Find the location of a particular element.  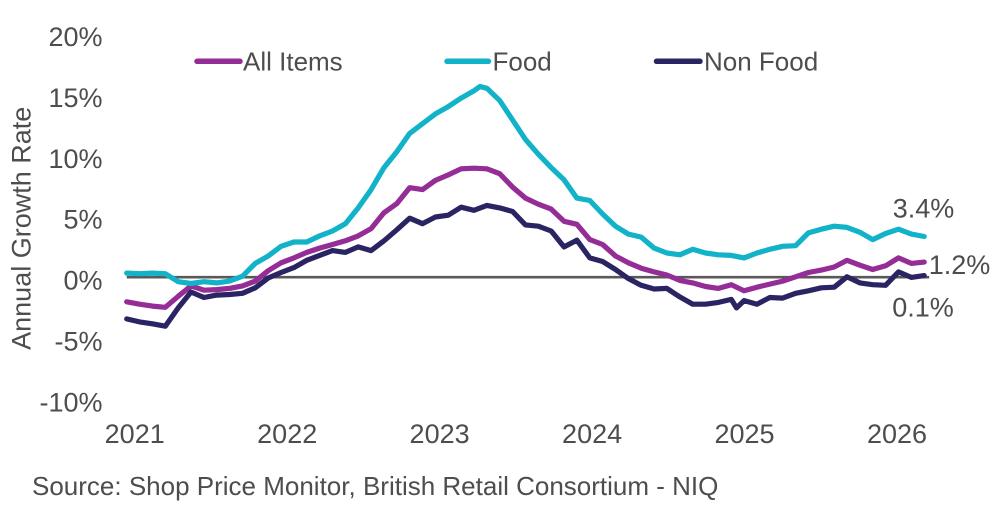

svg-text: 10% is located at coordinates (75, 159).